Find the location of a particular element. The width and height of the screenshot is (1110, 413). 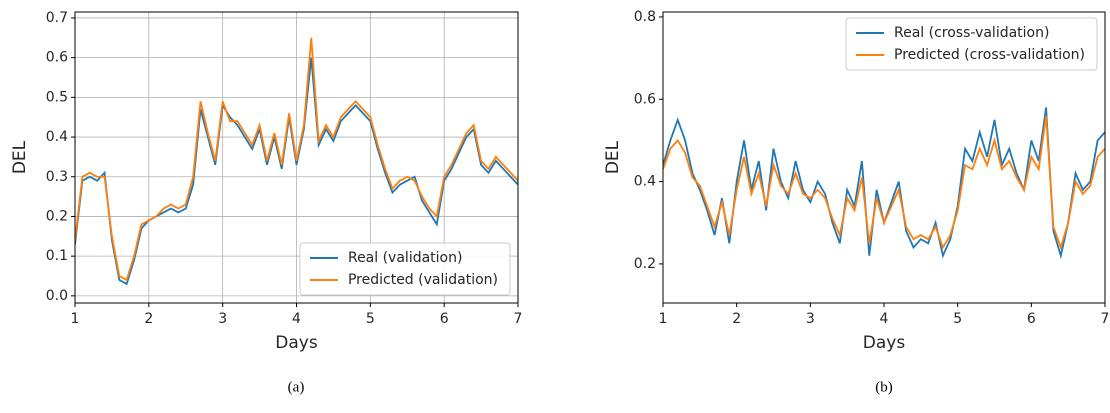

y-tick-label: 0.0 is located at coordinates (57, 296).